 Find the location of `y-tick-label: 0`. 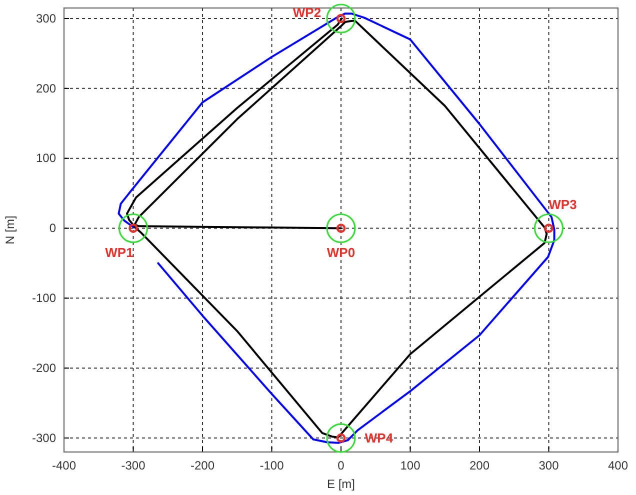

y-tick-label: 0 is located at coordinates (52, 228).